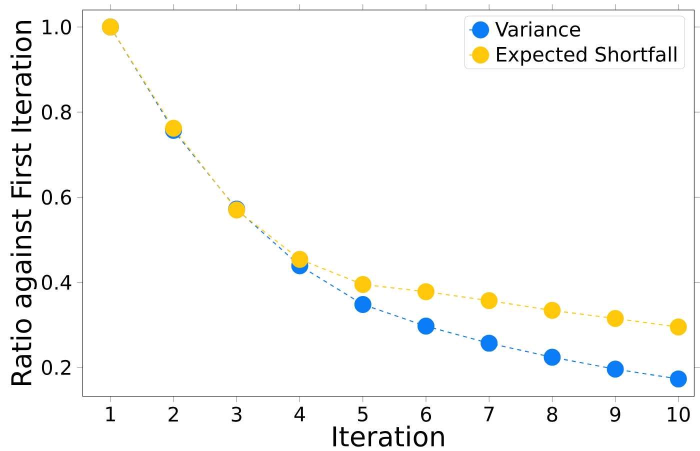  I want to click on x-tick-label: 9, so click(615, 414).